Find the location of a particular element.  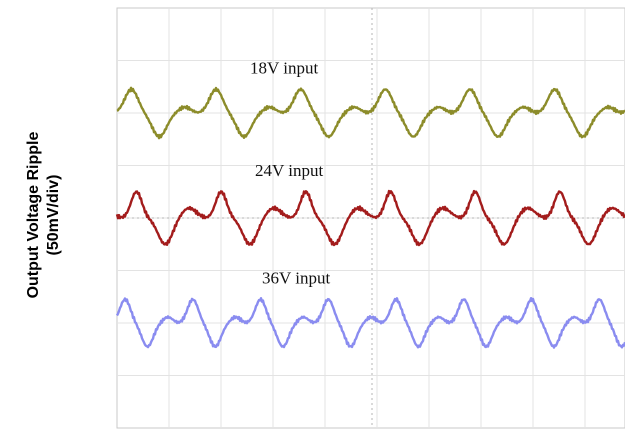

trace-labels: 18V input 24V input 36V input is located at coordinates (290, 172).